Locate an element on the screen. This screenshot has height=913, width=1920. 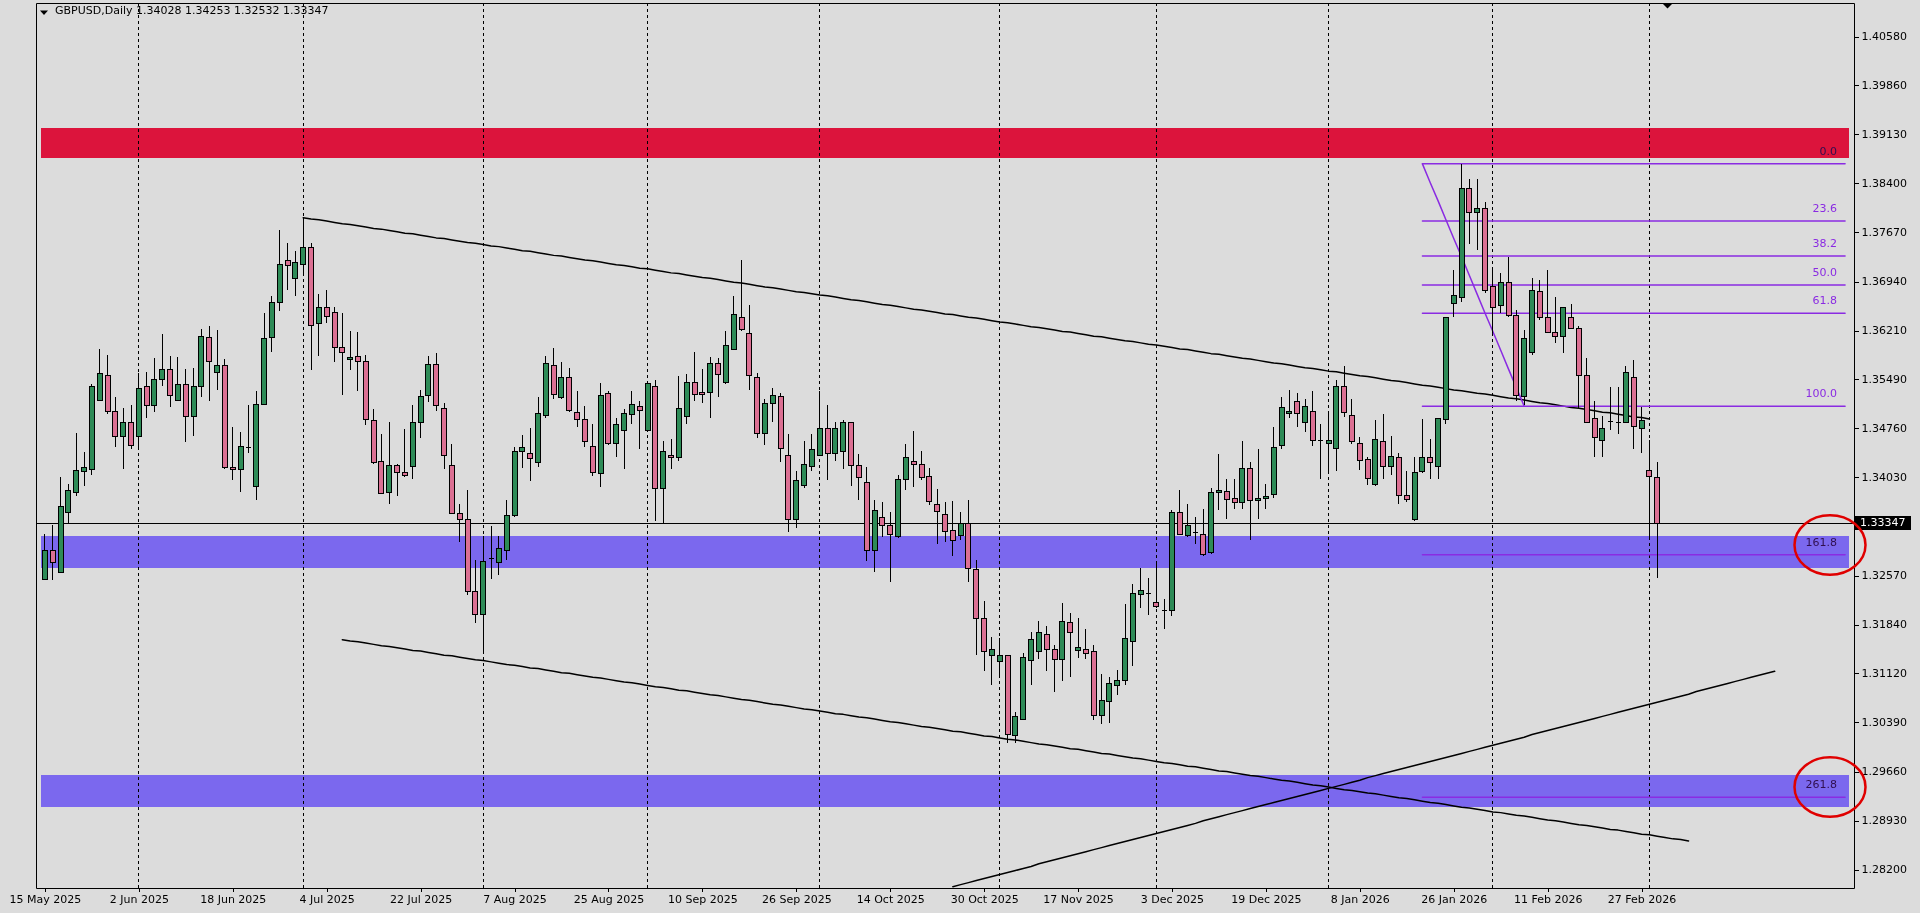
series-label: 23.6 is located at coordinates (1825, 209).